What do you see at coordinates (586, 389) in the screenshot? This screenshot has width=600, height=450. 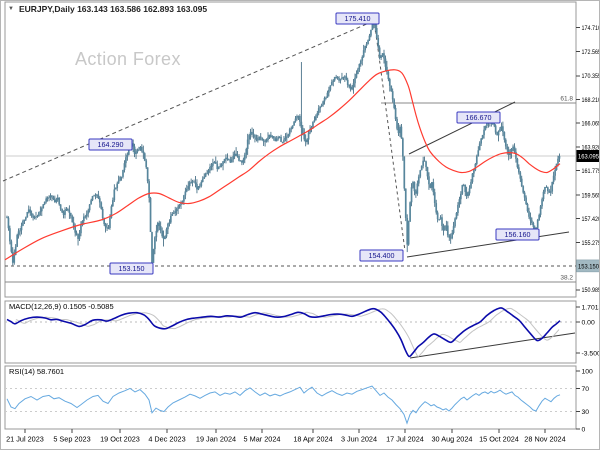 I see `rsi-axis-label: 70` at bounding box center [586, 389].